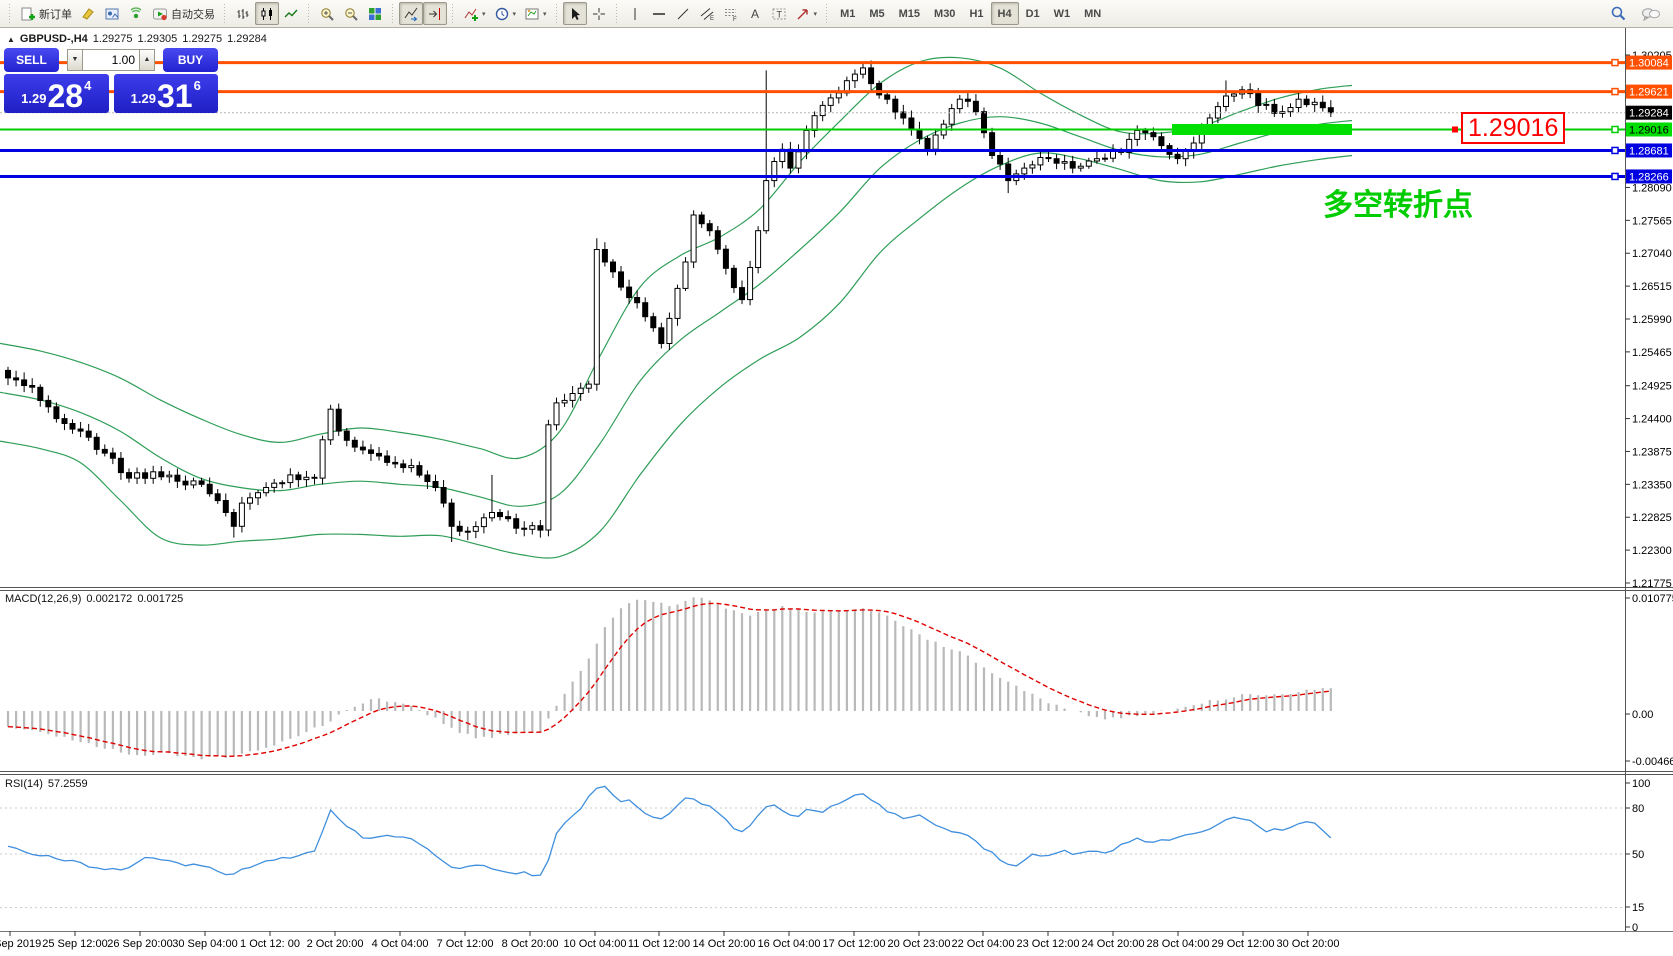 This screenshot has height=956, width=1673. Describe the element at coordinates (1652, 518) in the screenshot. I see `price-tick-label: 1.22825` at that location.